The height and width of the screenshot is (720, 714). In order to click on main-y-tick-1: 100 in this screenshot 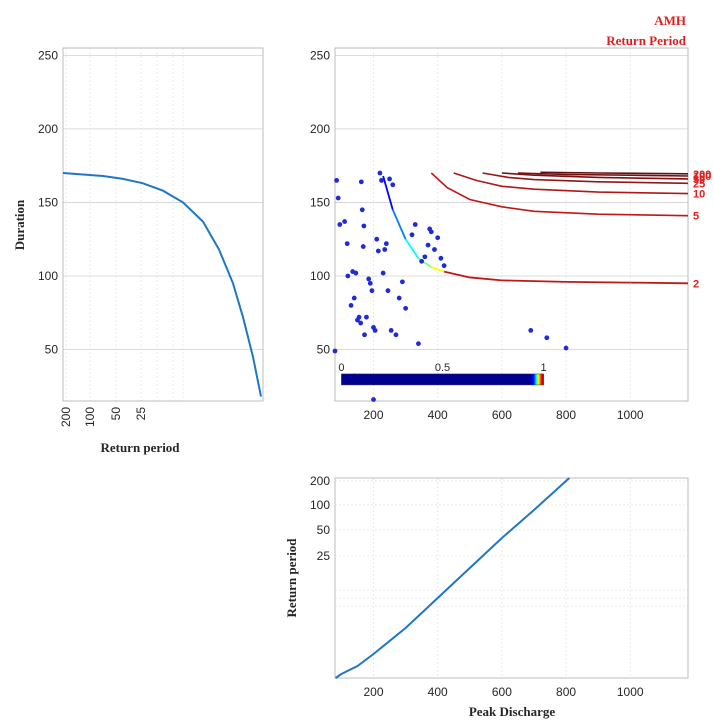, I will do `click(320, 276)`.